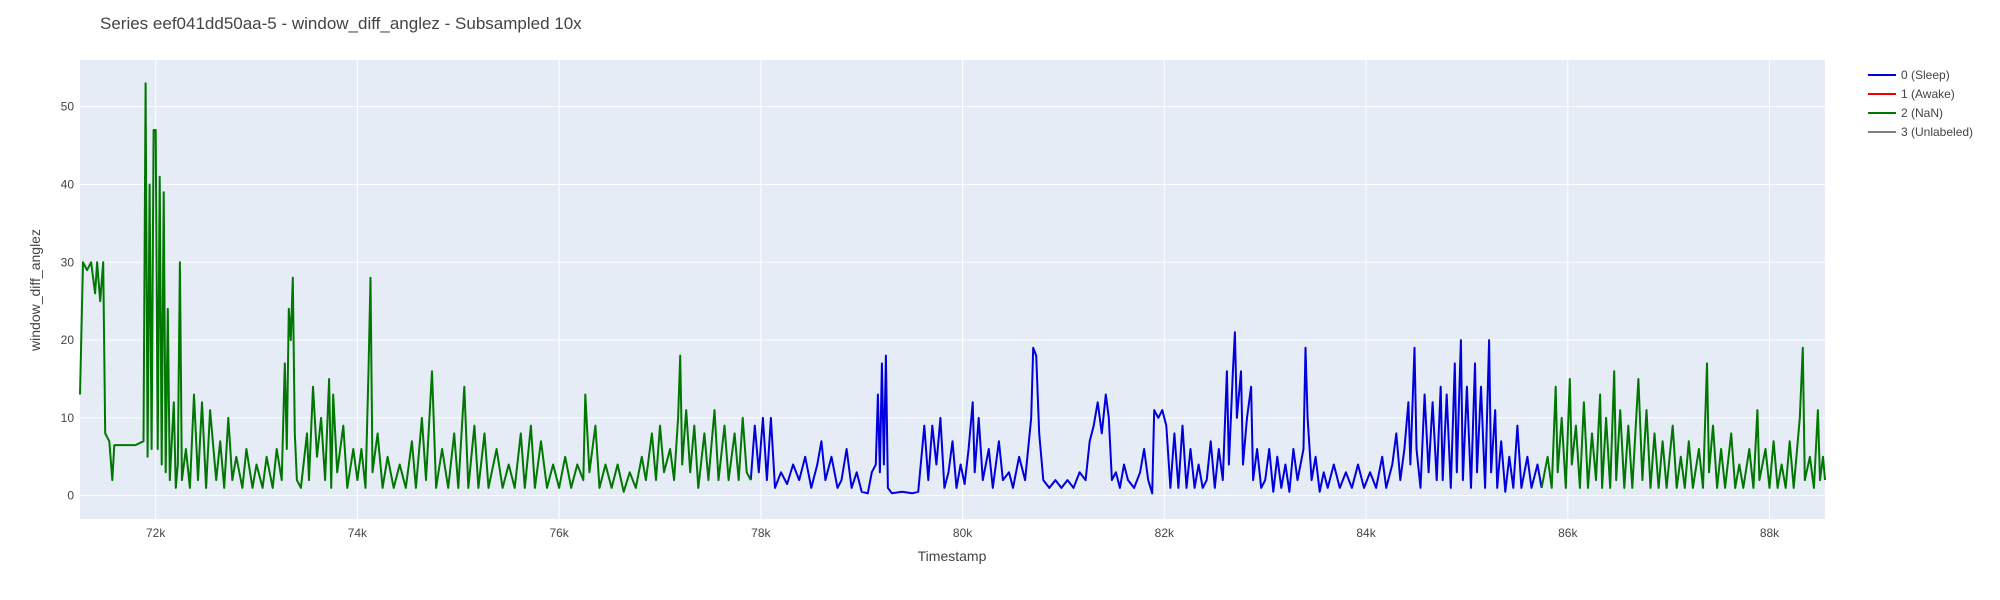 This screenshot has height=600, width=2000. I want to click on x-axis-title: Timestamp, so click(952, 556).